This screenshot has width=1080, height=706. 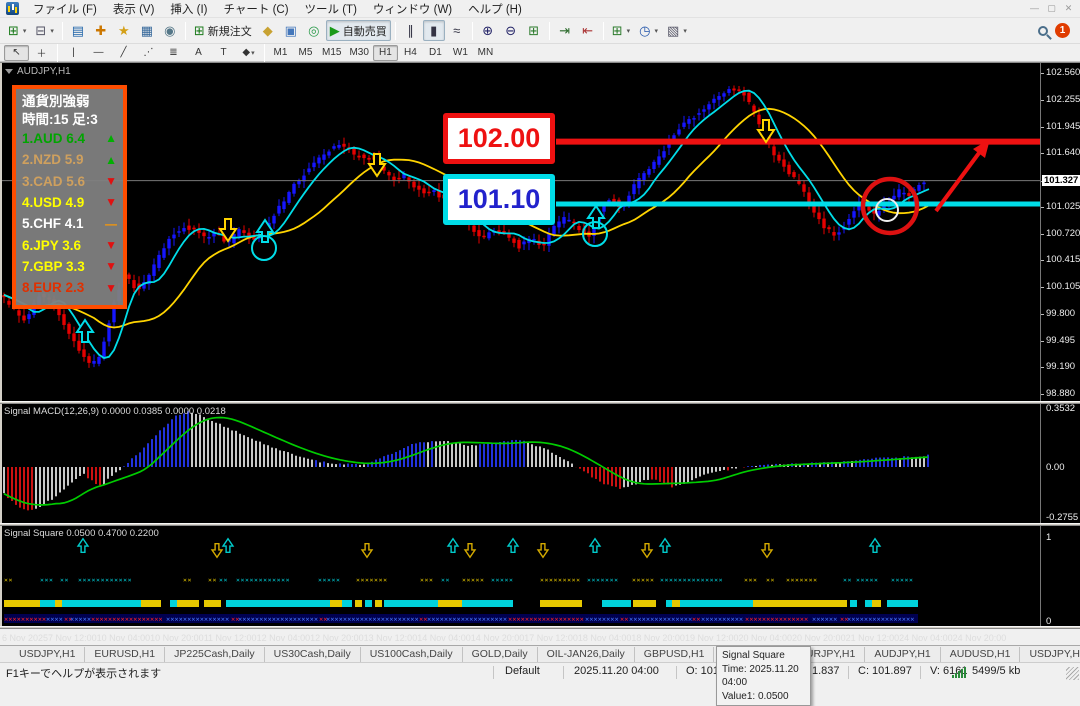 I want to click on strength-up-icon: ▲, so click(x=111, y=138).